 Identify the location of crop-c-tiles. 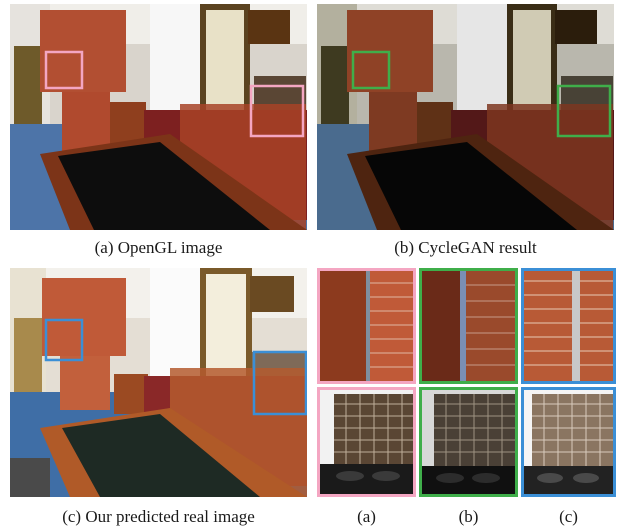
(568, 442).